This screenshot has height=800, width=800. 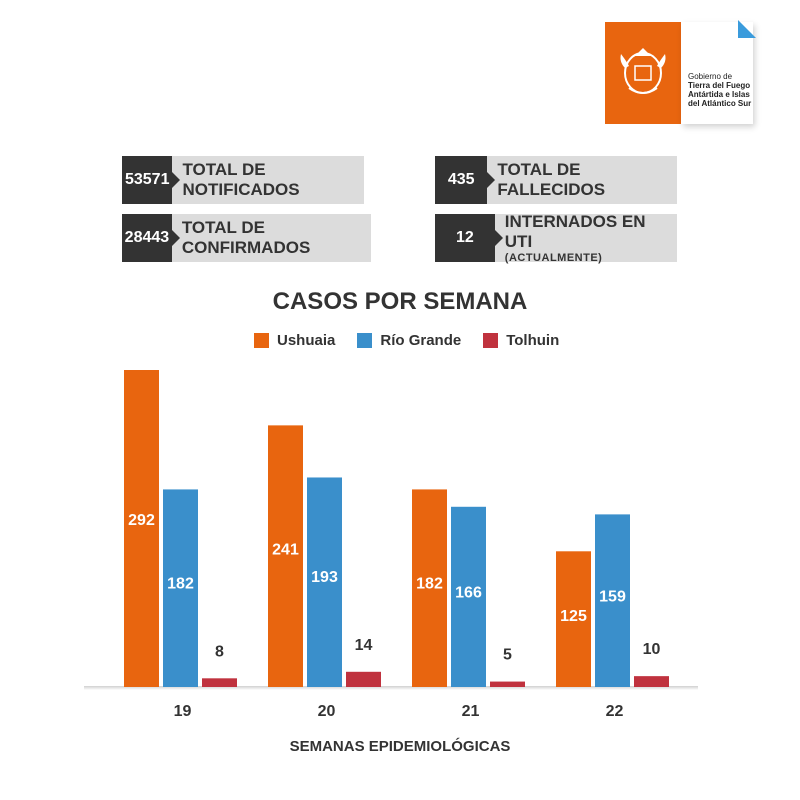 I want to click on shield-icon, so click(x=643, y=71).